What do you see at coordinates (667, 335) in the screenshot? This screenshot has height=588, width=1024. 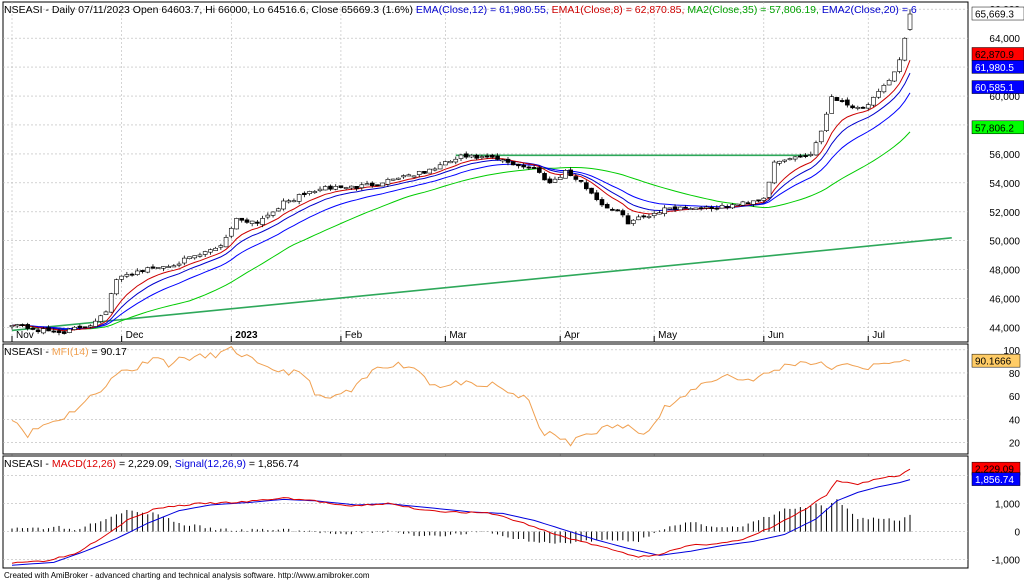 I see `date-axis-label: May` at bounding box center [667, 335].